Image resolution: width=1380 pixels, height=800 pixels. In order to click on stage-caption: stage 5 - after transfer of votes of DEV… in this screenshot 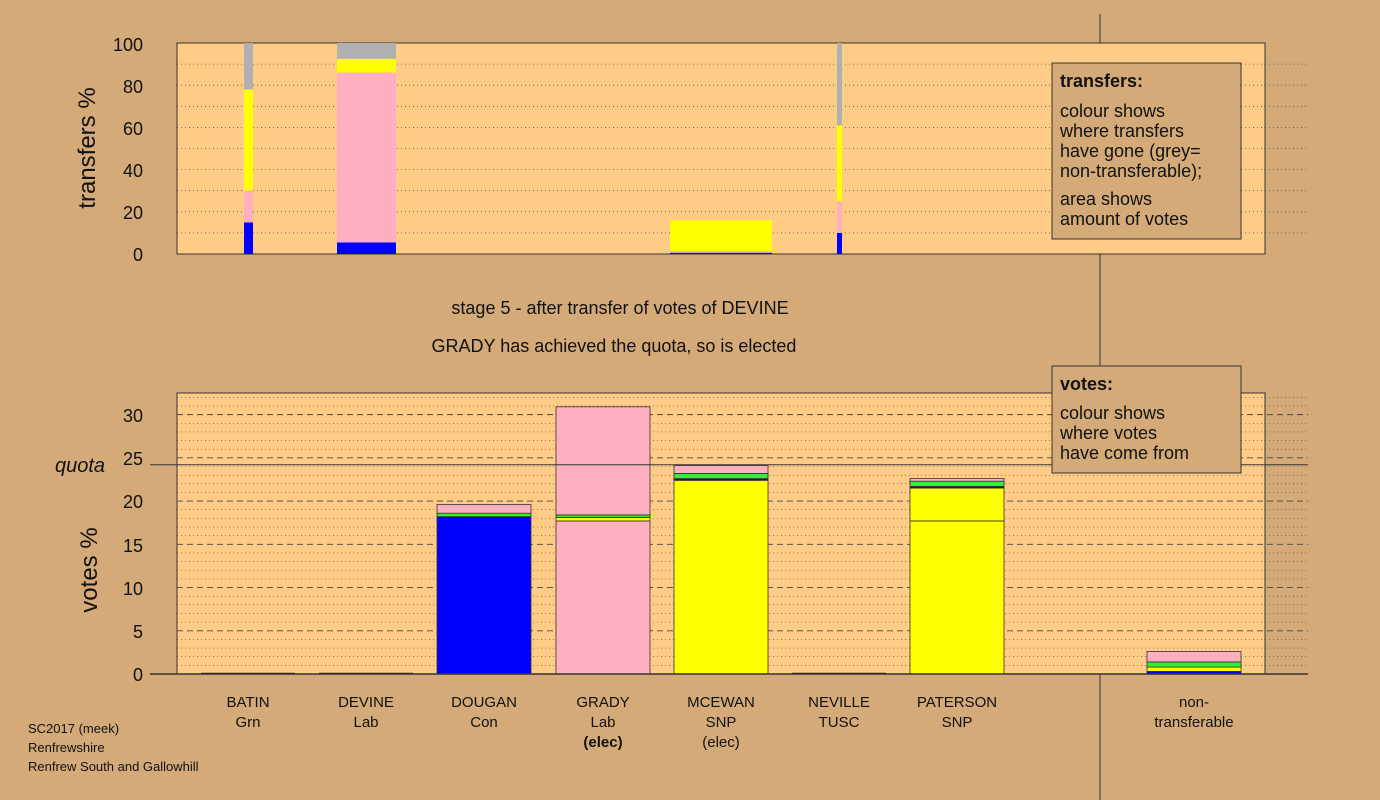, I will do `click(619, 308)`.